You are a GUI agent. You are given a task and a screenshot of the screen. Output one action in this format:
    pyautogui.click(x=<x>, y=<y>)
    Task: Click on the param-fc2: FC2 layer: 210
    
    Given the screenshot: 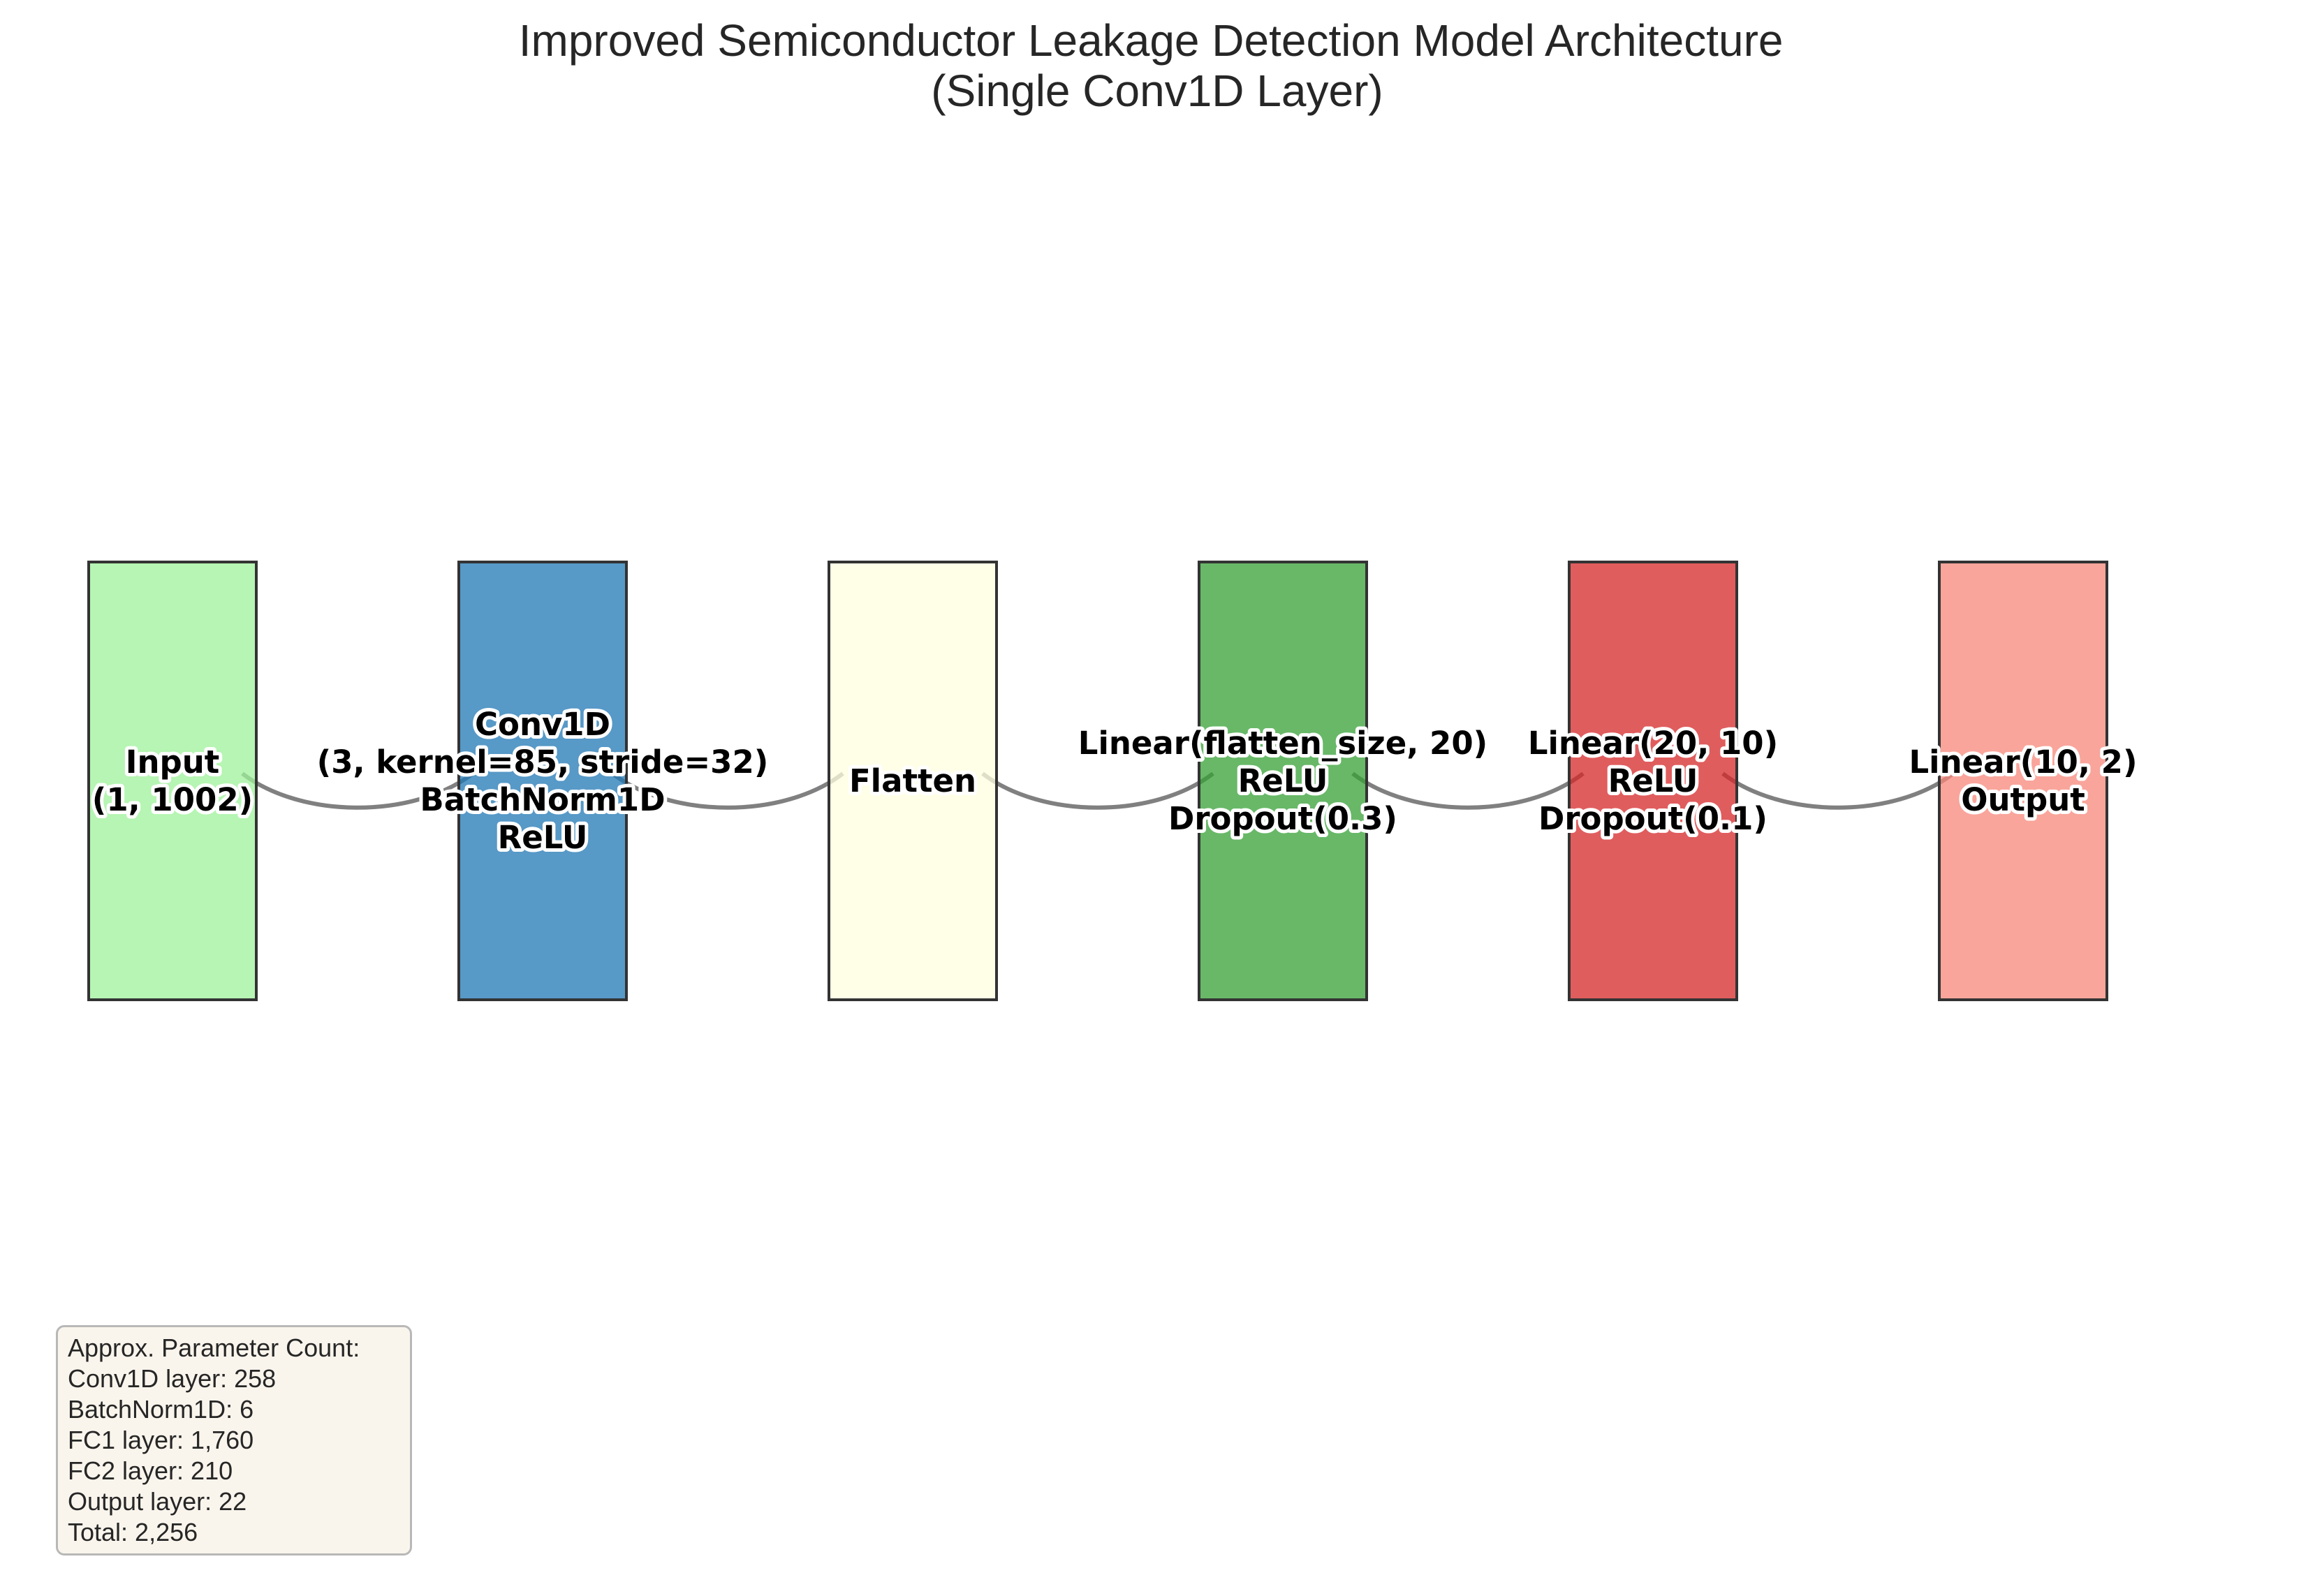 What is the action you would take?
    pyautogui.click(x=150, y=1471)
    